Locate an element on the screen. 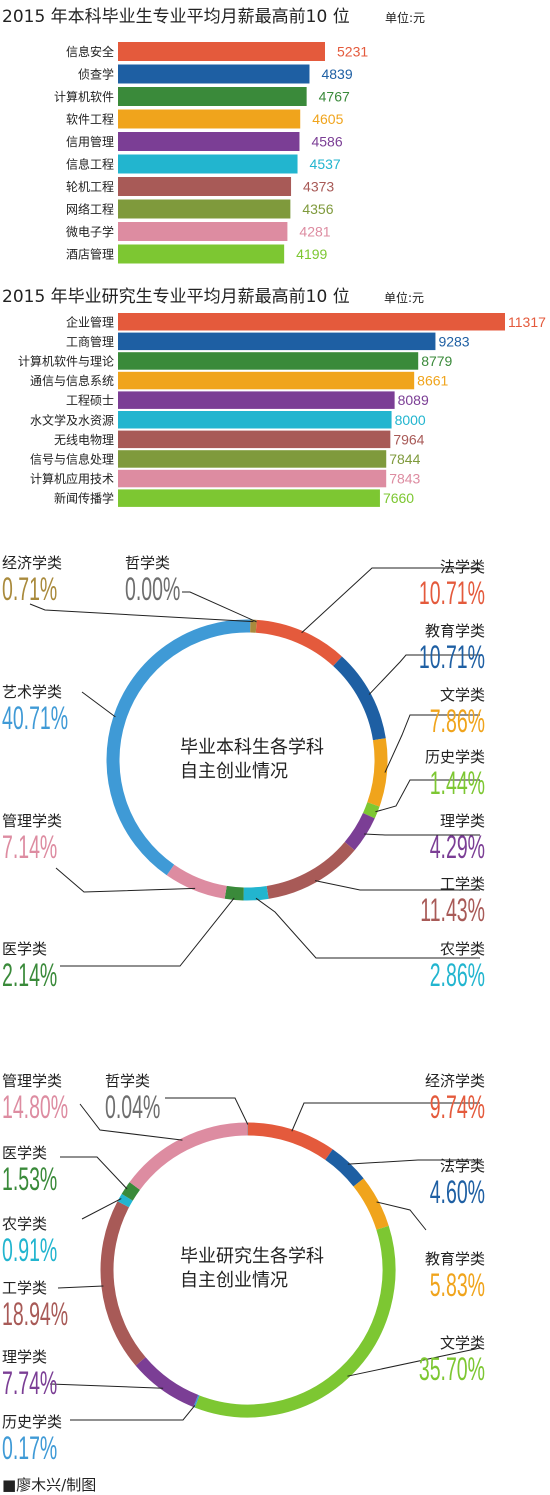  data-label: 5231 is located at coordinates (352, 52).